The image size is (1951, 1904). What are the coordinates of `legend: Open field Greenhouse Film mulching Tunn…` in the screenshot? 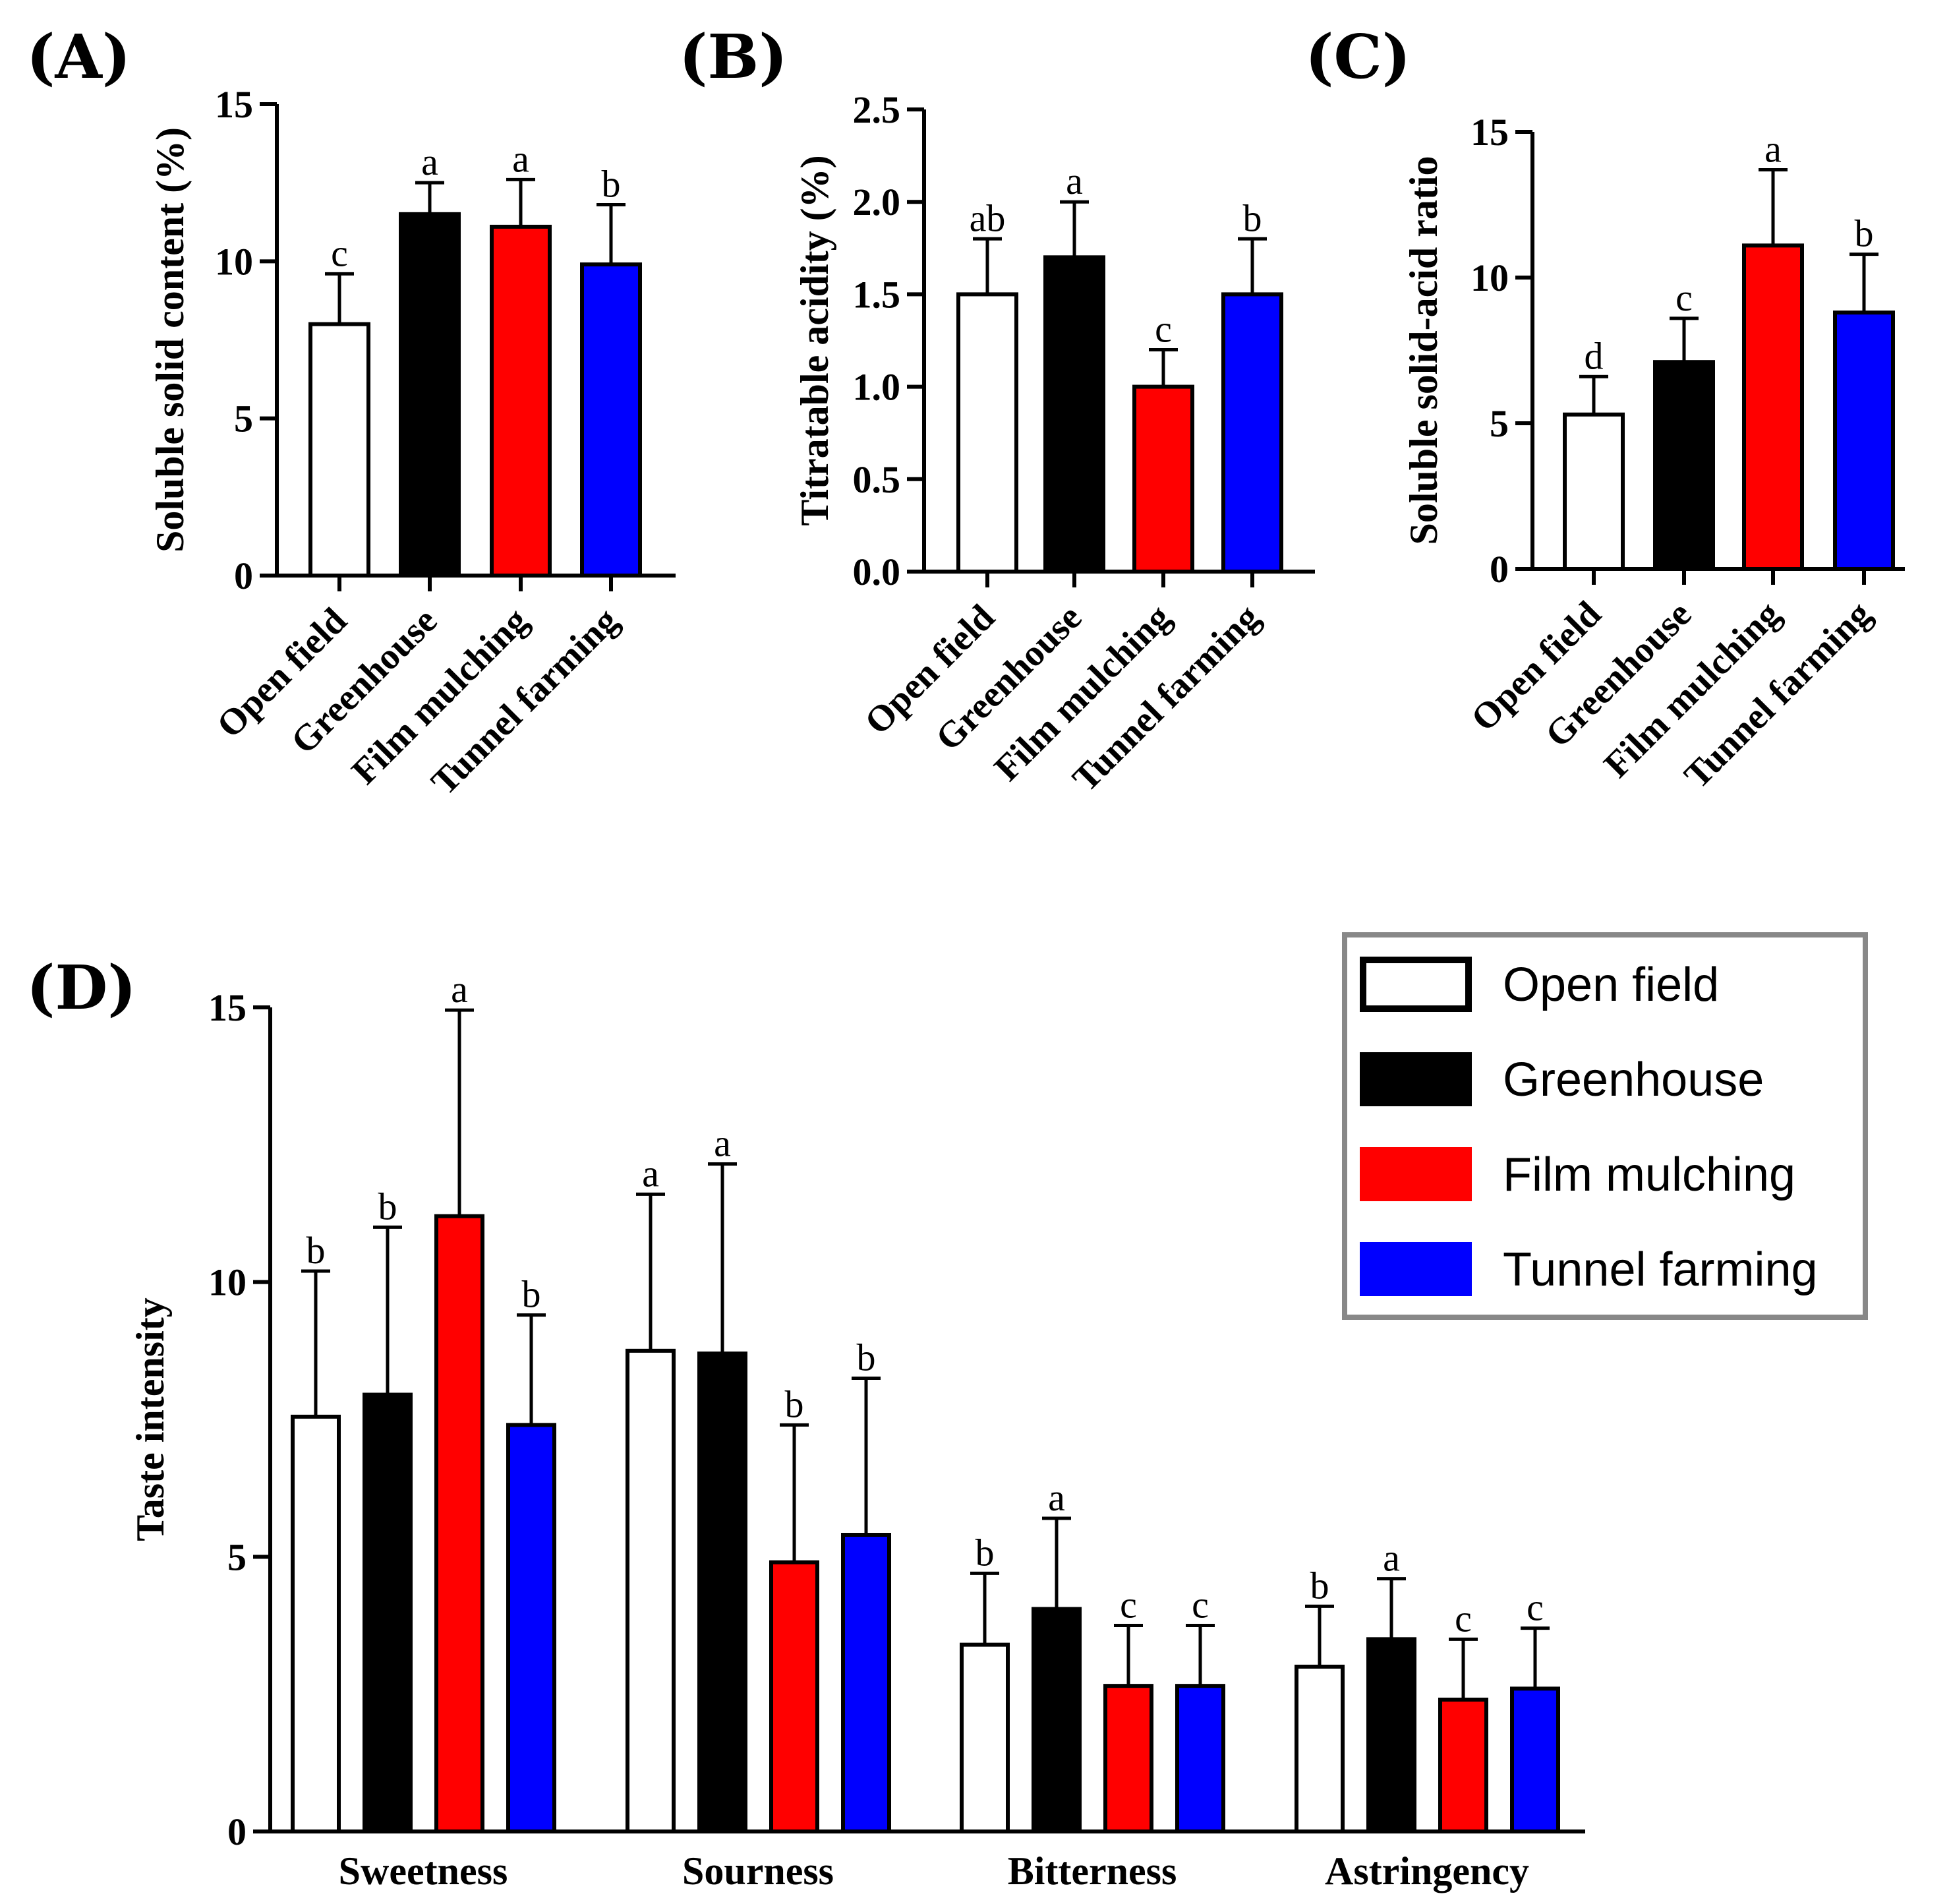 It's located at (1605, 1126).